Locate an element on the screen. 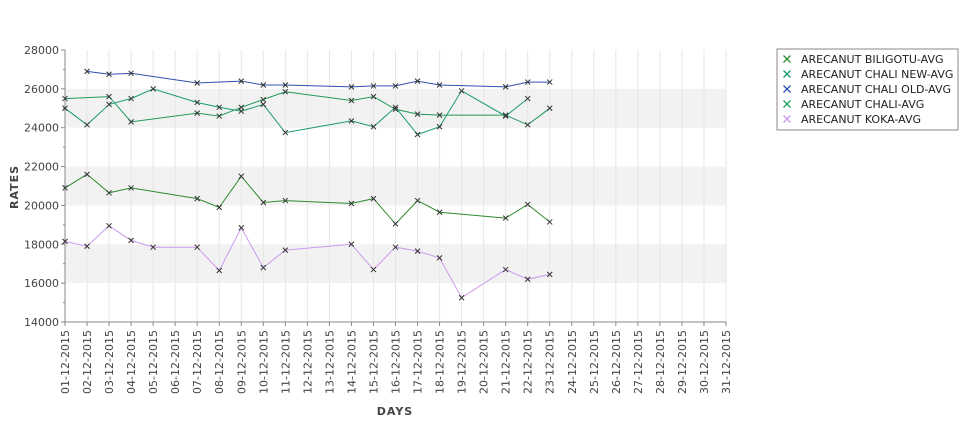  legend-entry: ARECANUT BILIGOTU-AVG is located at coordinates (872, 59).